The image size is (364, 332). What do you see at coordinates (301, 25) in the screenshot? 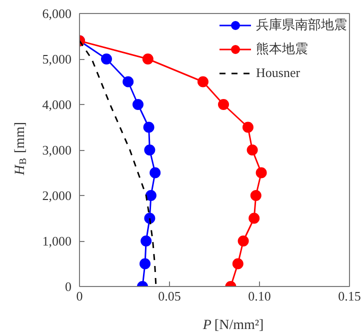
I see `legend-label: 兵庫県南部地震` at bounding box center [301, 25].